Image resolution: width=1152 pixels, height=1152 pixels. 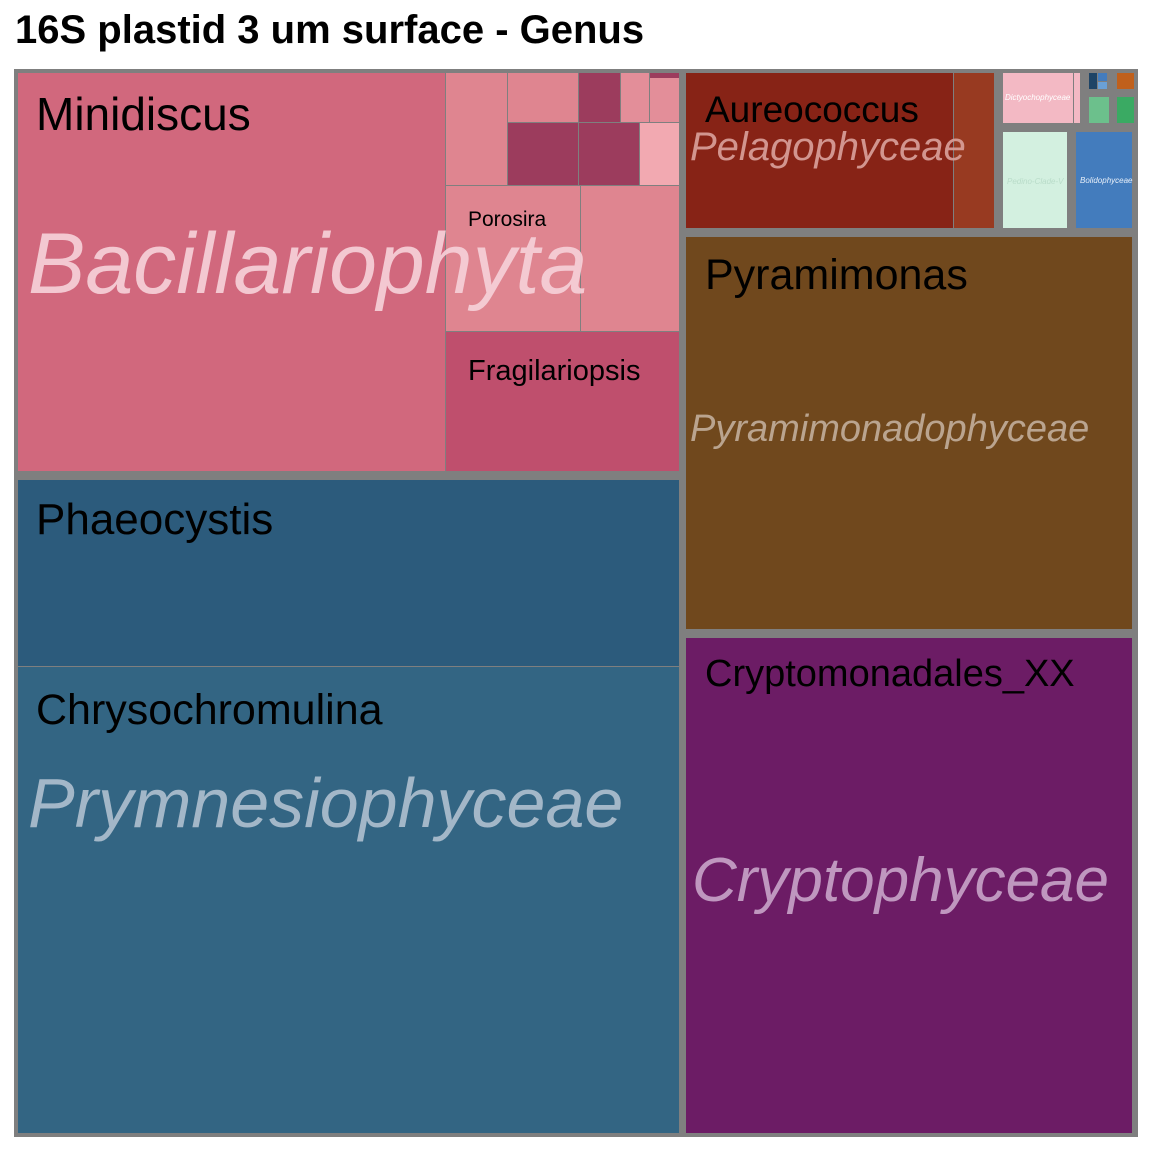 What do you see at coordinates (513, 258) in the screenshot?
I see `tile-porosira` at bounding box center [513, 258].